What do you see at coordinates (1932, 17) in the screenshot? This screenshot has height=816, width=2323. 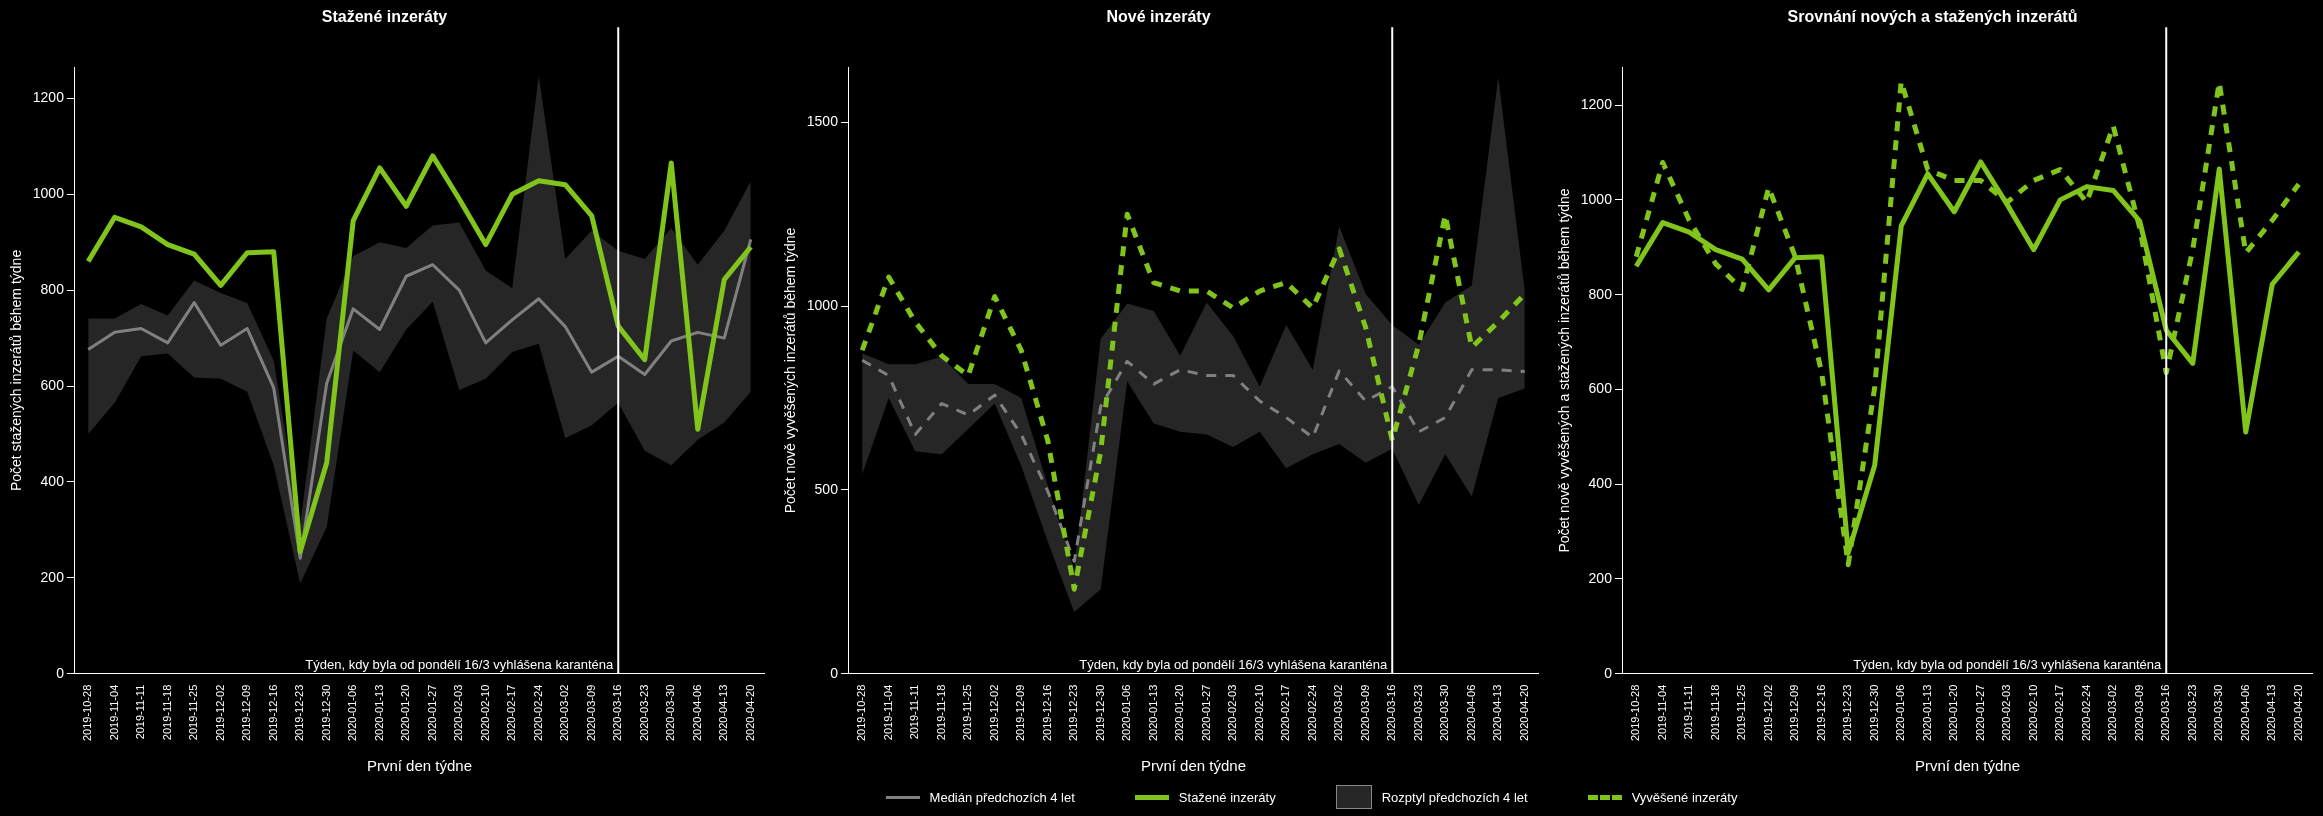 I see `chart-title: Srovnání nových a stažených inzerátů` at bounding box center [1932, 17].